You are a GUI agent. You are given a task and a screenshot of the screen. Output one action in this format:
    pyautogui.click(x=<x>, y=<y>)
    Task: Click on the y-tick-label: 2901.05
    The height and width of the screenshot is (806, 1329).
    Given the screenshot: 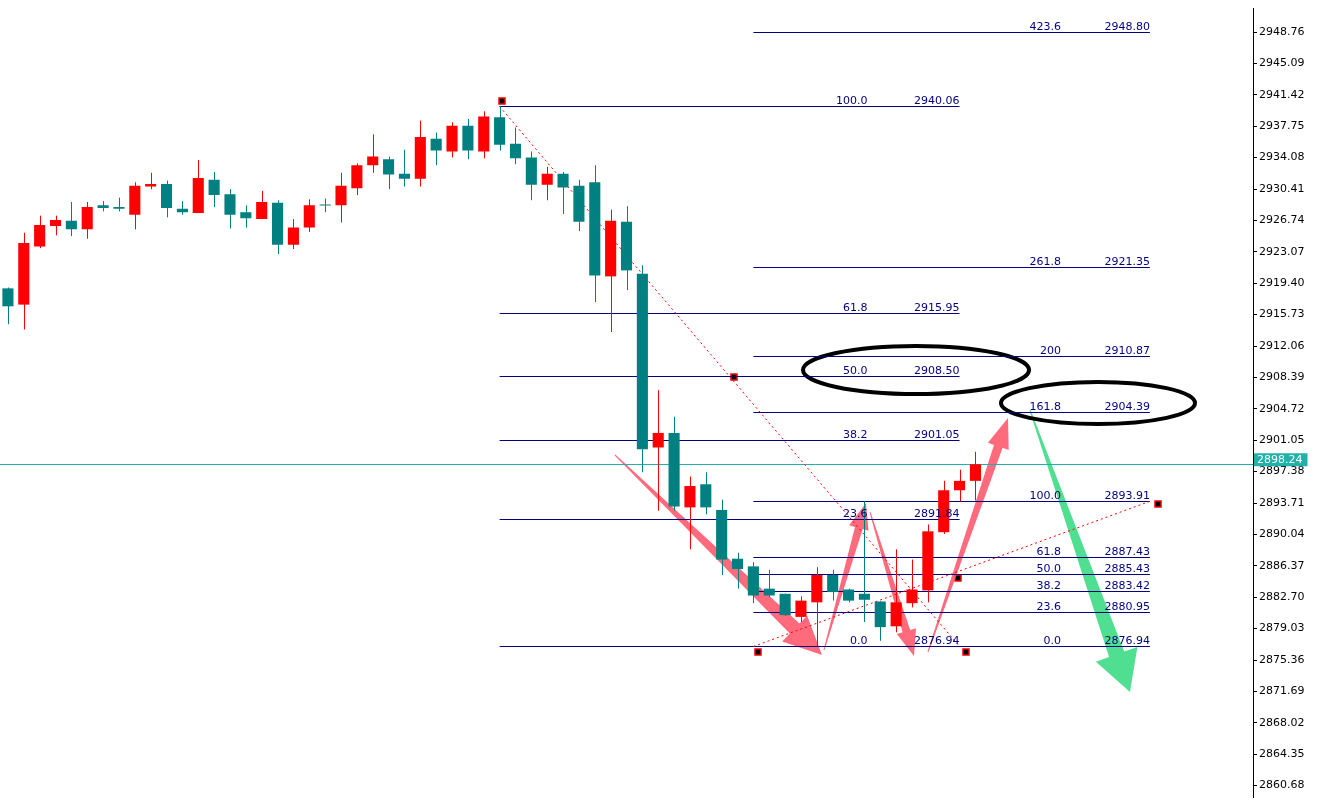 What is the action you would take?
    pyautogui.click(x=1282, y=440)
    